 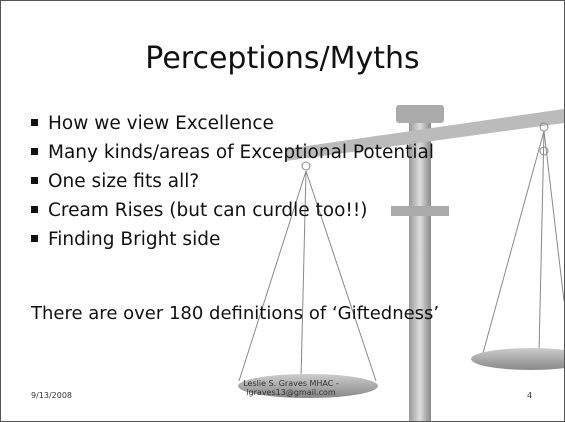 What do you see at coordinates (134, 239) in the screenshot?
I see `bullet-text: Finding Bright side` at bounding box center [134, 239].